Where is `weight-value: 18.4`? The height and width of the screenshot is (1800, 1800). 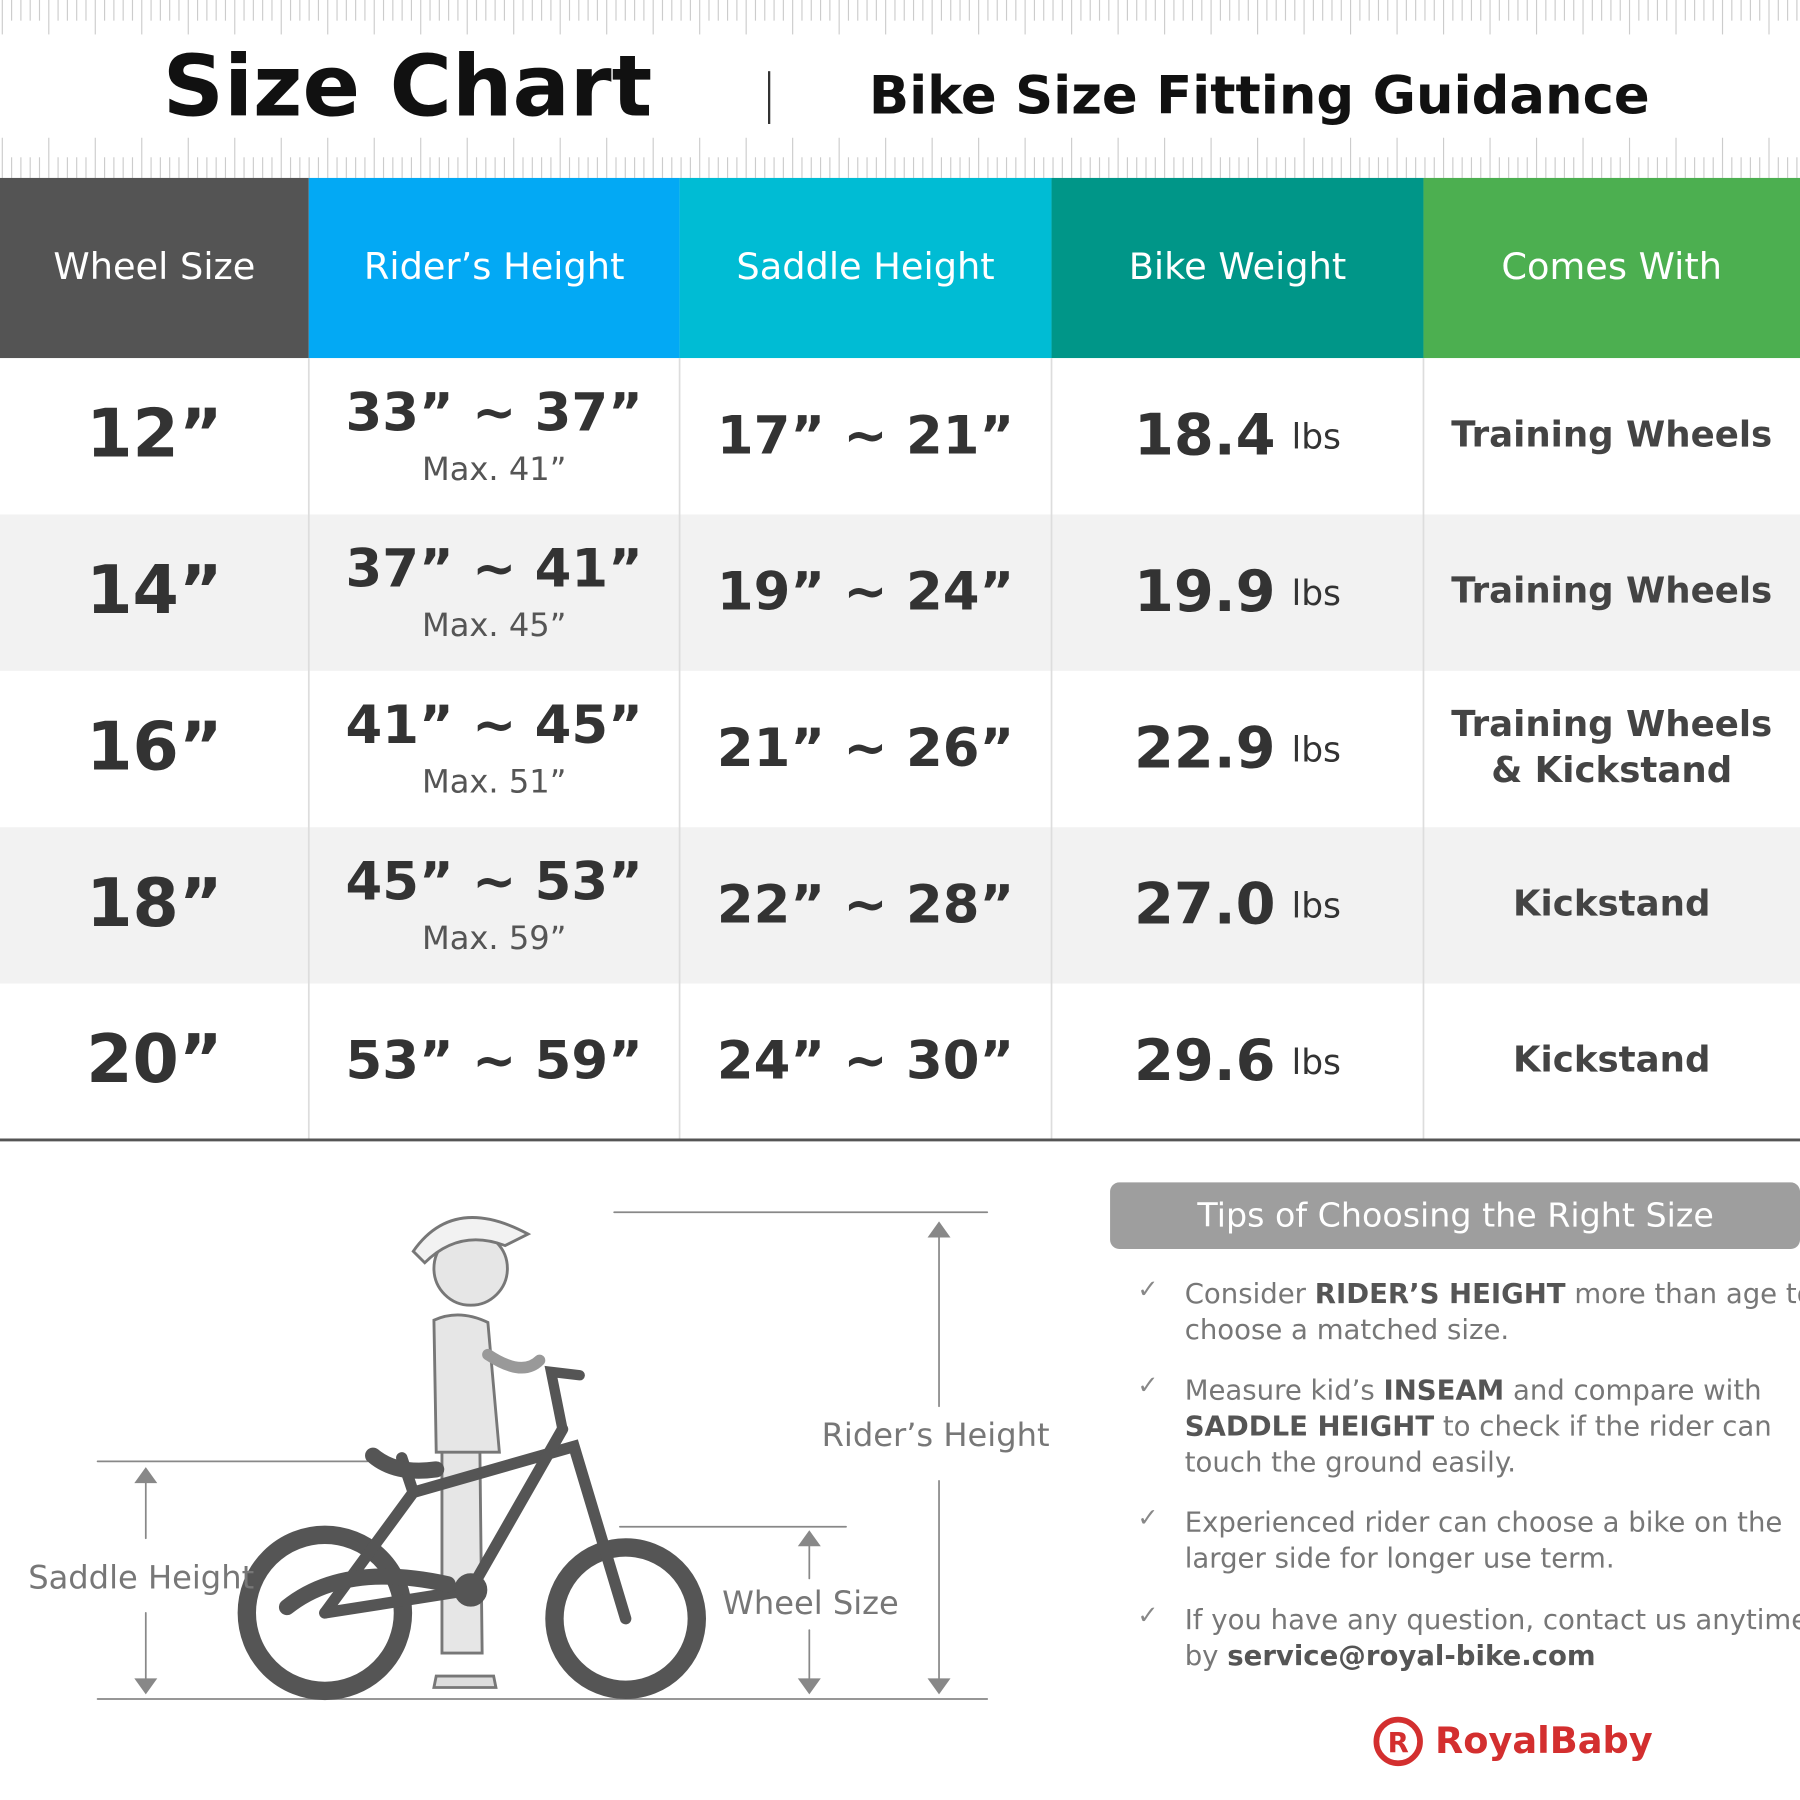
weight-value: 18.4 is located at coordinates (1205, 434).